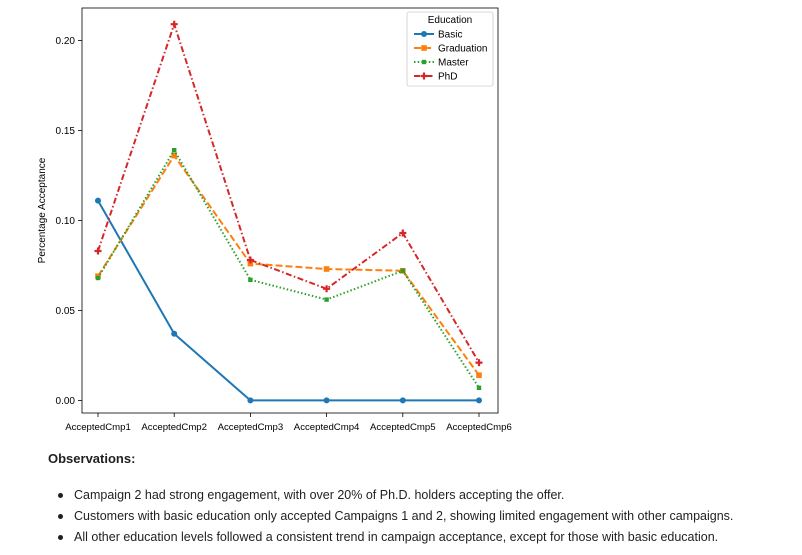 The width and height of the screenshot is (802, 555). Describe the element at coordinates (450, 35) in the screenshot. I see `legend-label-basic: Basic` at that location.